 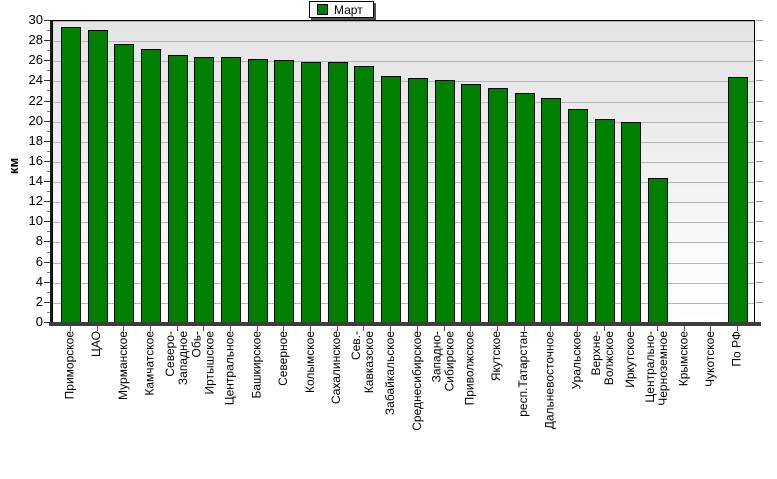 What do you see at coordinates (309, 362) in the screenshot?
I see `x-axis-label-text: Колымское` at bounding box center [309, 362].